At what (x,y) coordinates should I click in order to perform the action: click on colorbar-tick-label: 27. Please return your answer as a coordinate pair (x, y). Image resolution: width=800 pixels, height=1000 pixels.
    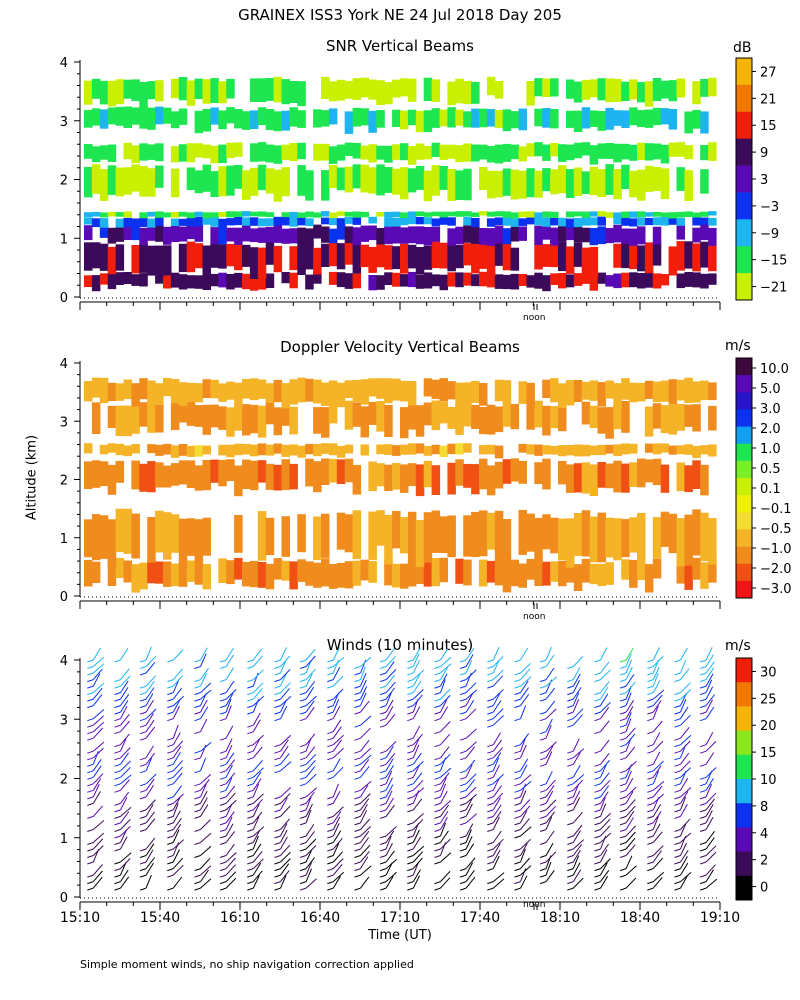
    Looking at the image, I should click on (768, 72).